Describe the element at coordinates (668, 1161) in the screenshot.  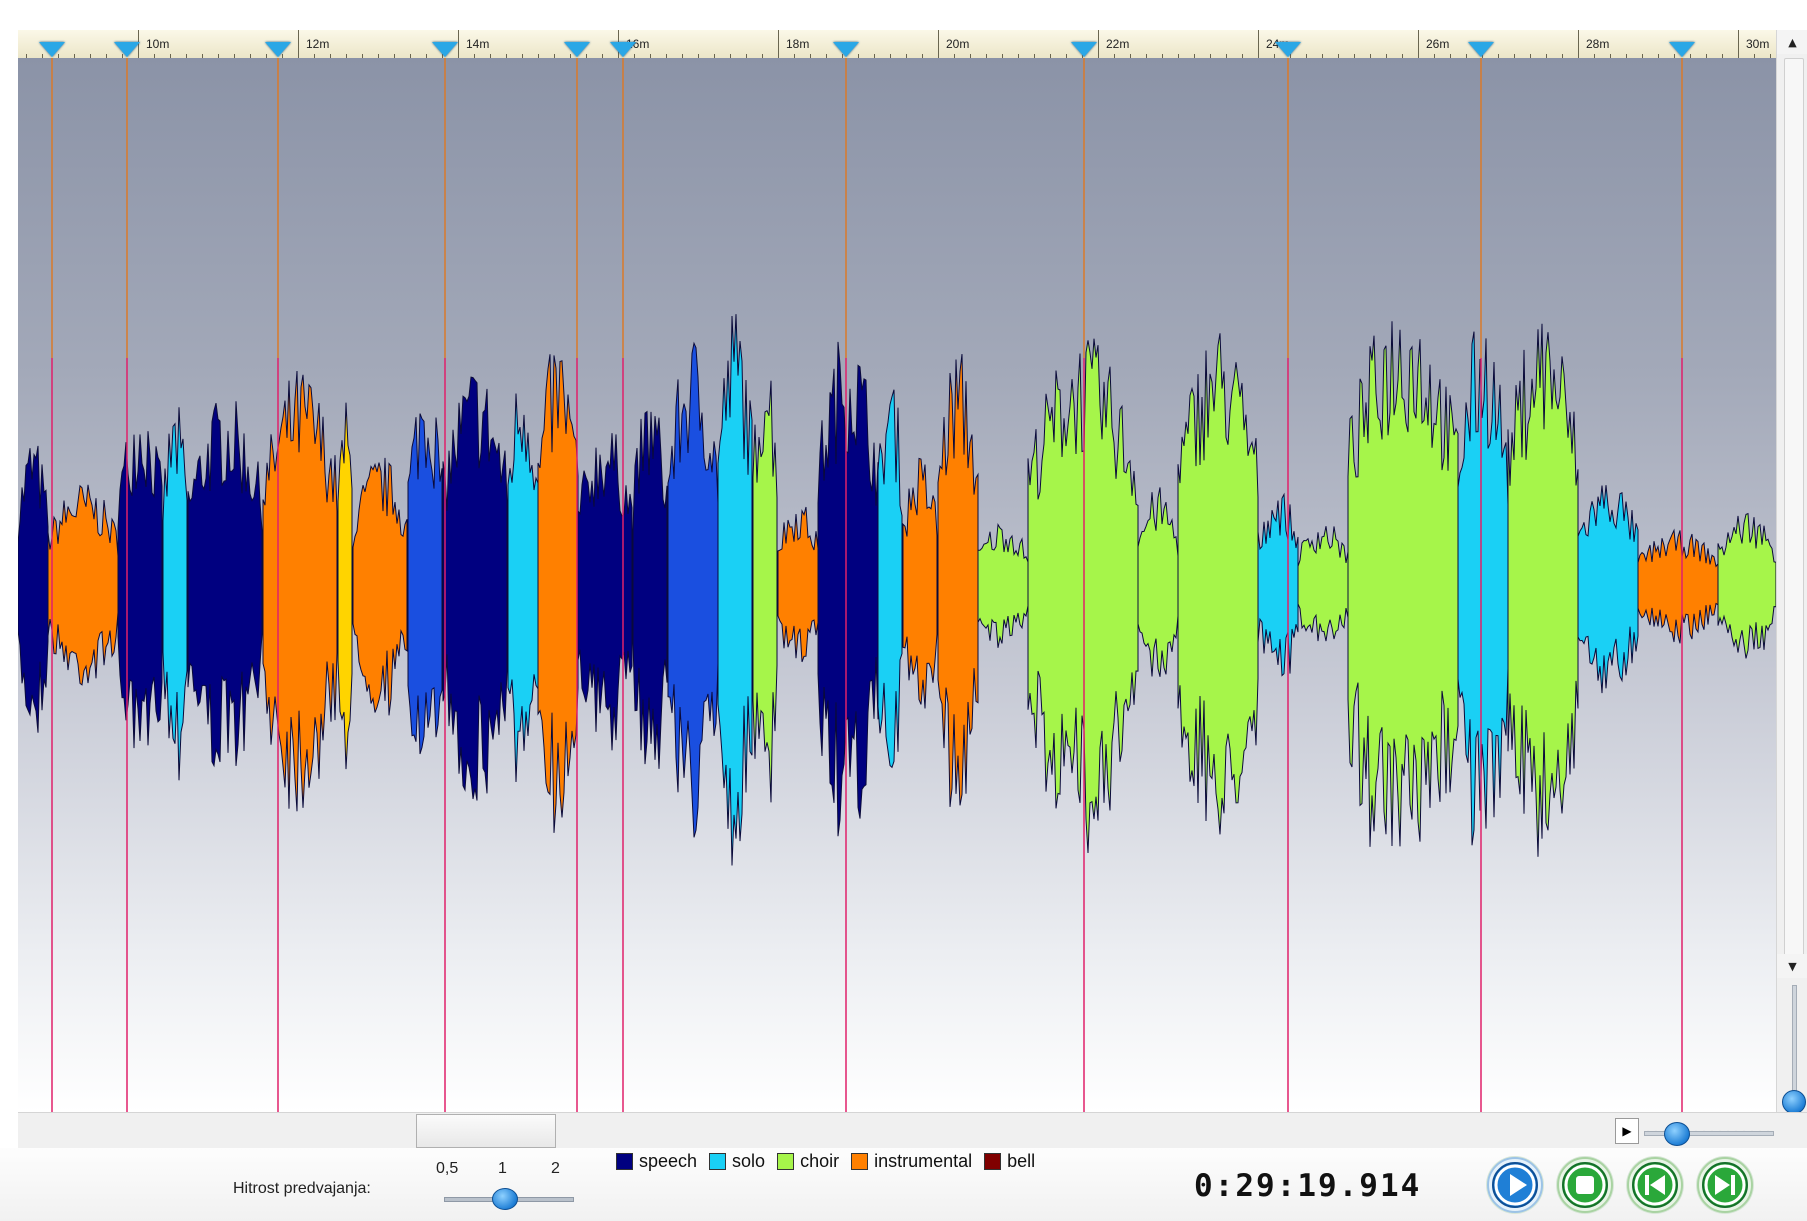
I see `legend-label: speech` at that location.